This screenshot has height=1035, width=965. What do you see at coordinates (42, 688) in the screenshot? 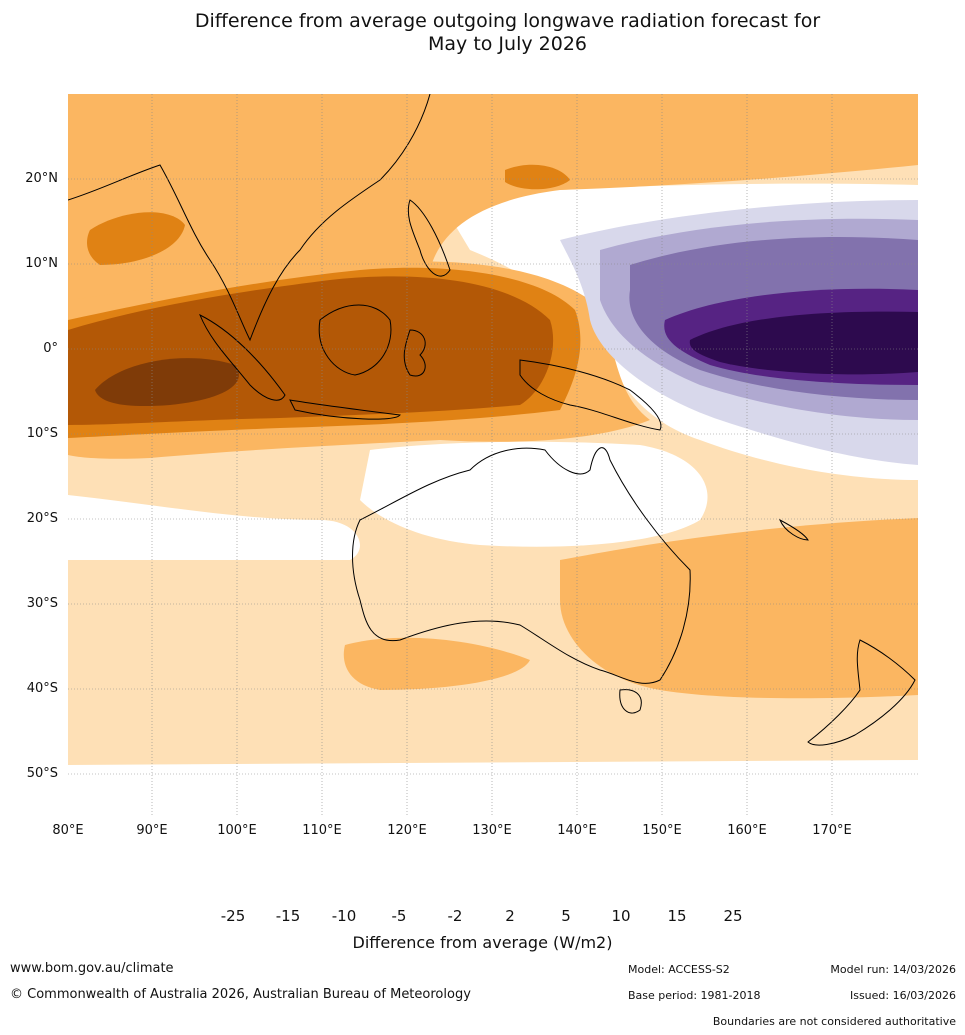
I see `lat-label-40s: 40°S` at bounding box center [42, 688].